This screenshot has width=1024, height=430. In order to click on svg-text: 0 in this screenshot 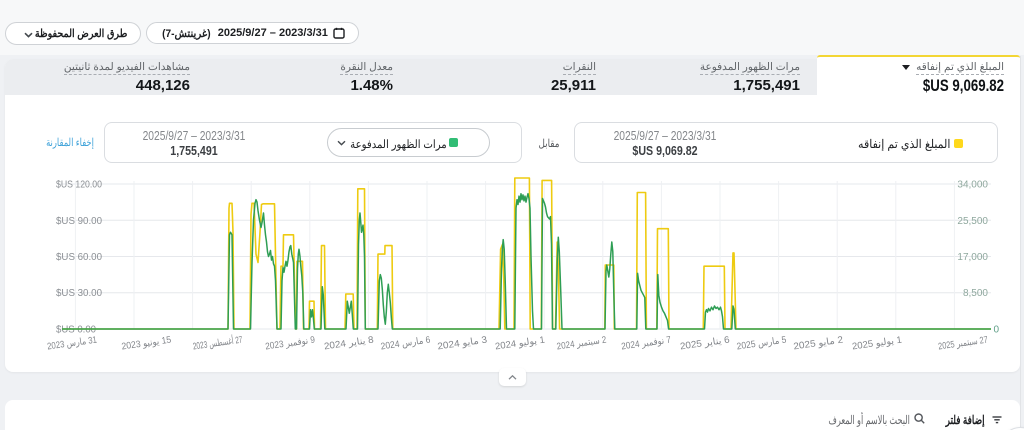, I will do `click(997, 330)`.